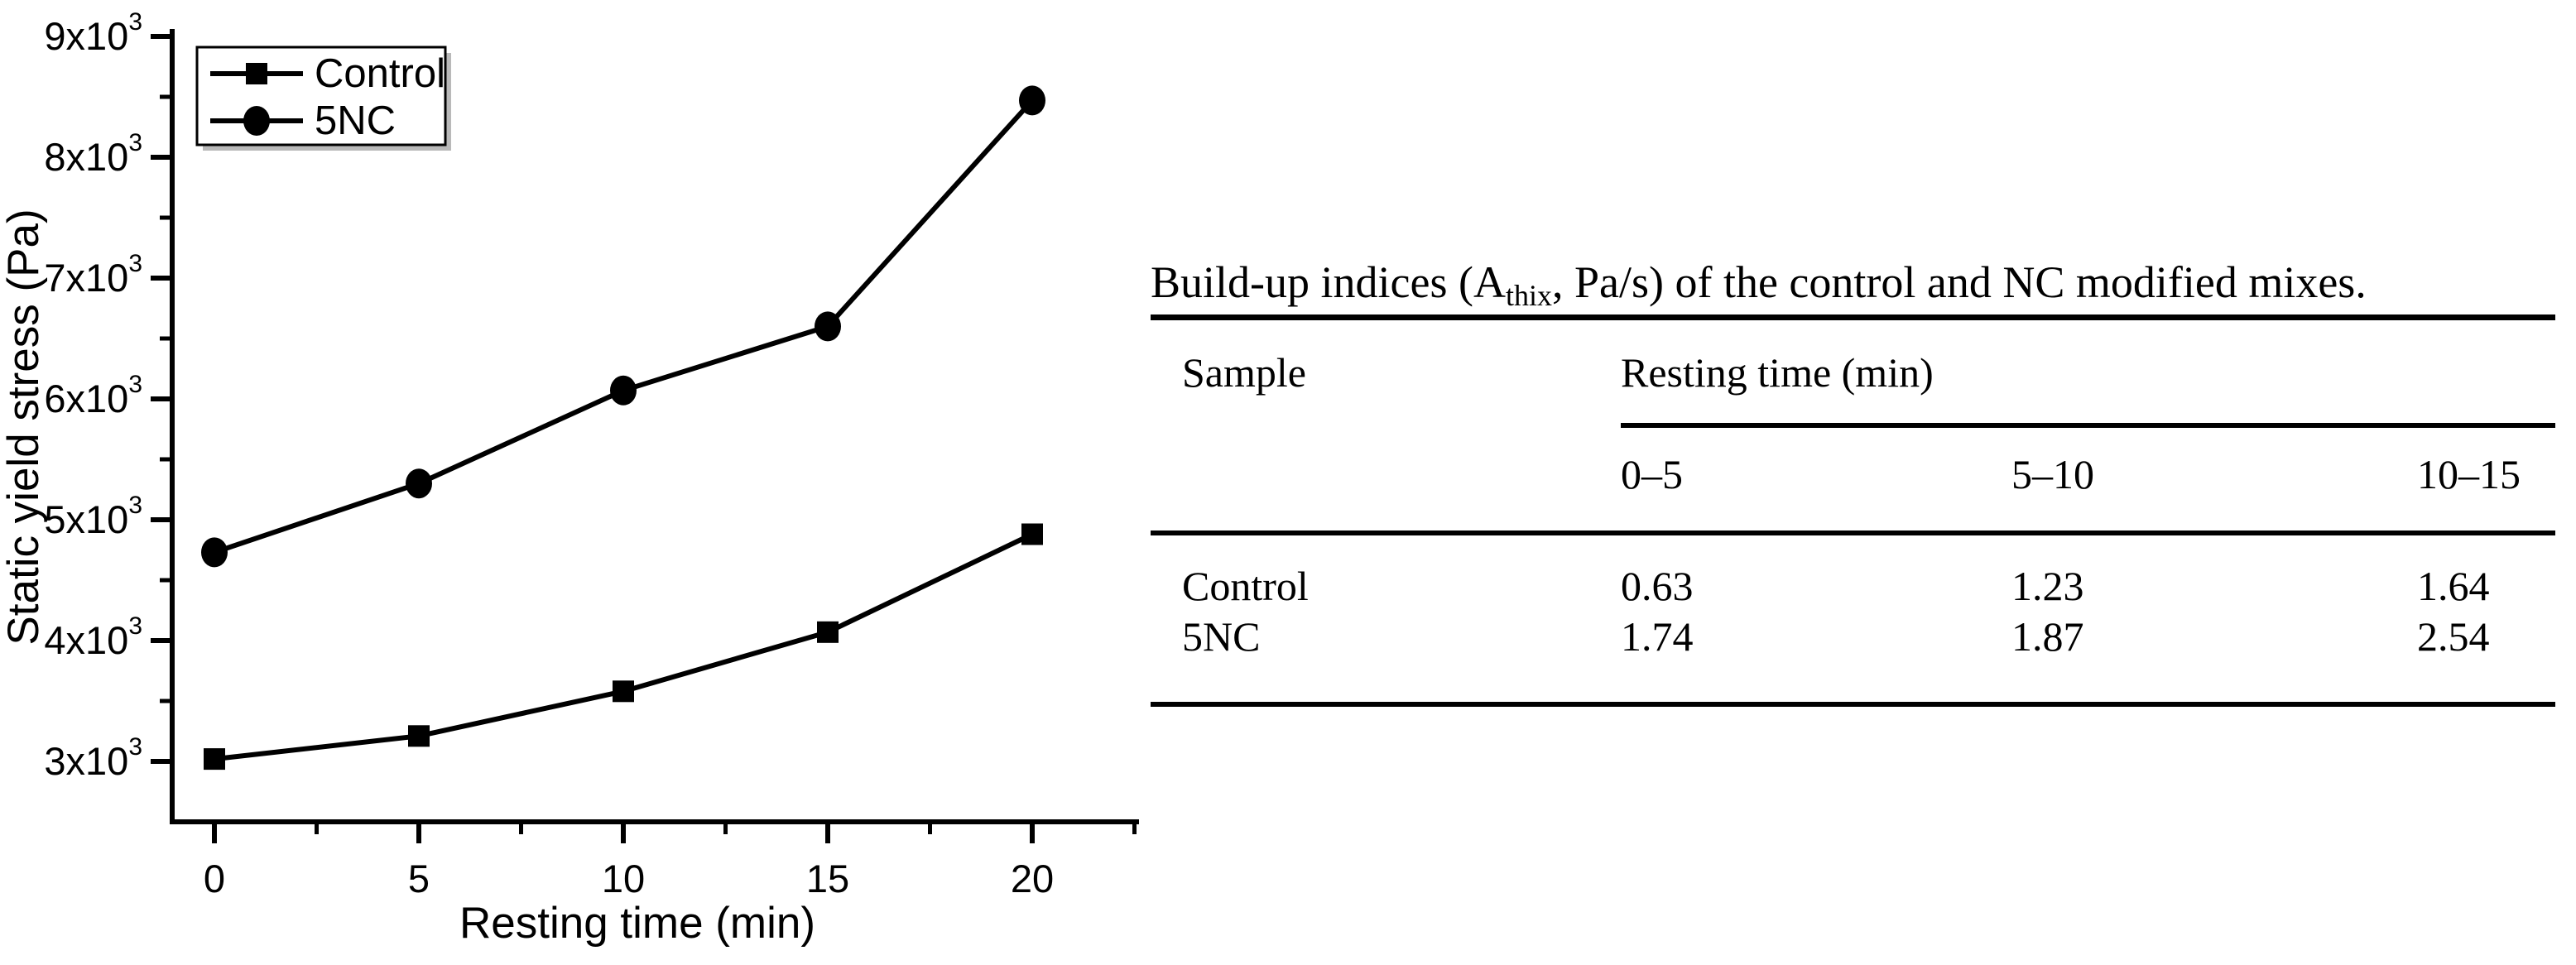 The height and width of the screenshot is (965, 2576). Describe the element at coordinates (256, 121) in the screenshot. I see `legend-circle-marker` at that location.